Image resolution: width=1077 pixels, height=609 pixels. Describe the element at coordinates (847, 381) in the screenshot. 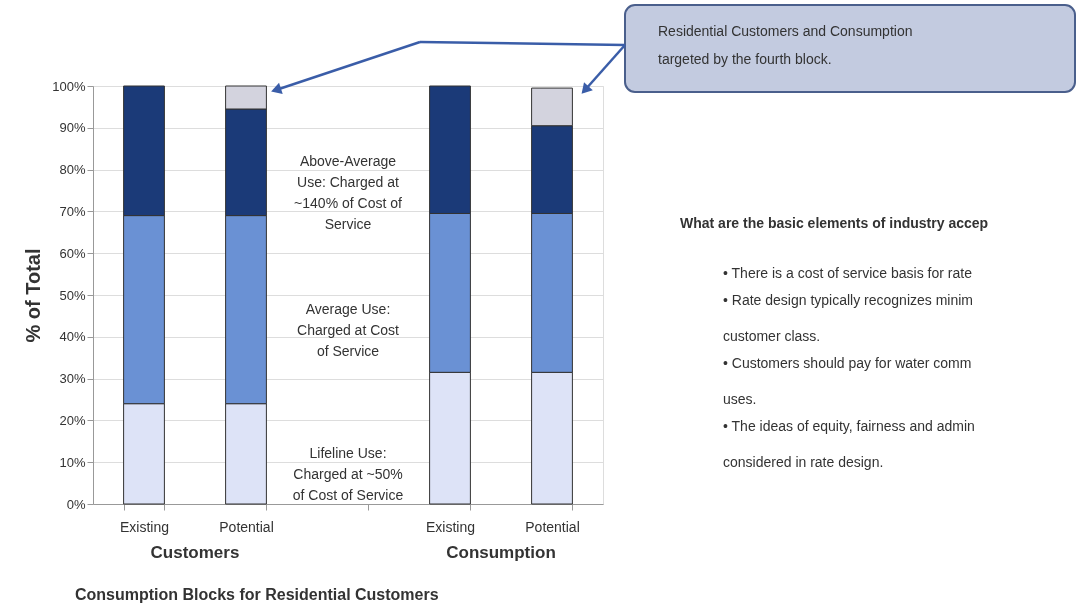

I see `text: • Customers should pay for water comm uses.` at that location.